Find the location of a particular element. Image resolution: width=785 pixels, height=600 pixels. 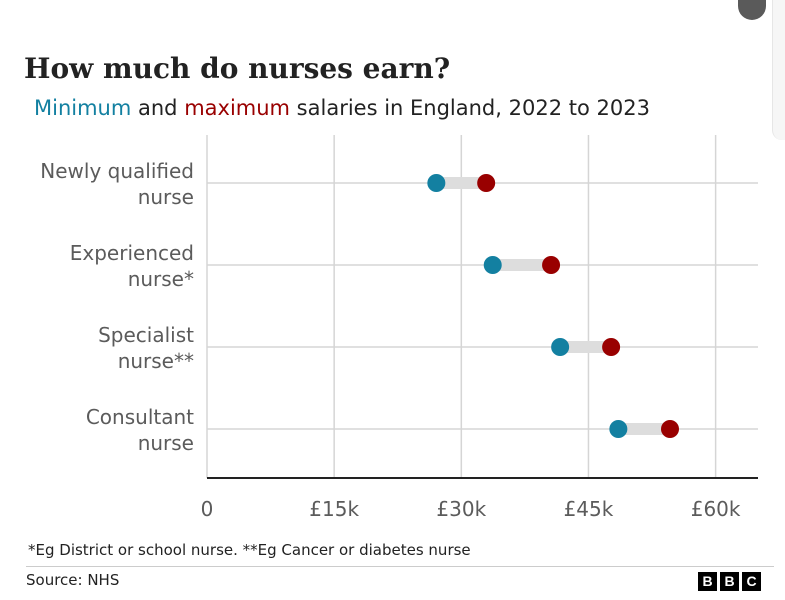

x-tick-label: £60k is located at coordinates (716, 509).